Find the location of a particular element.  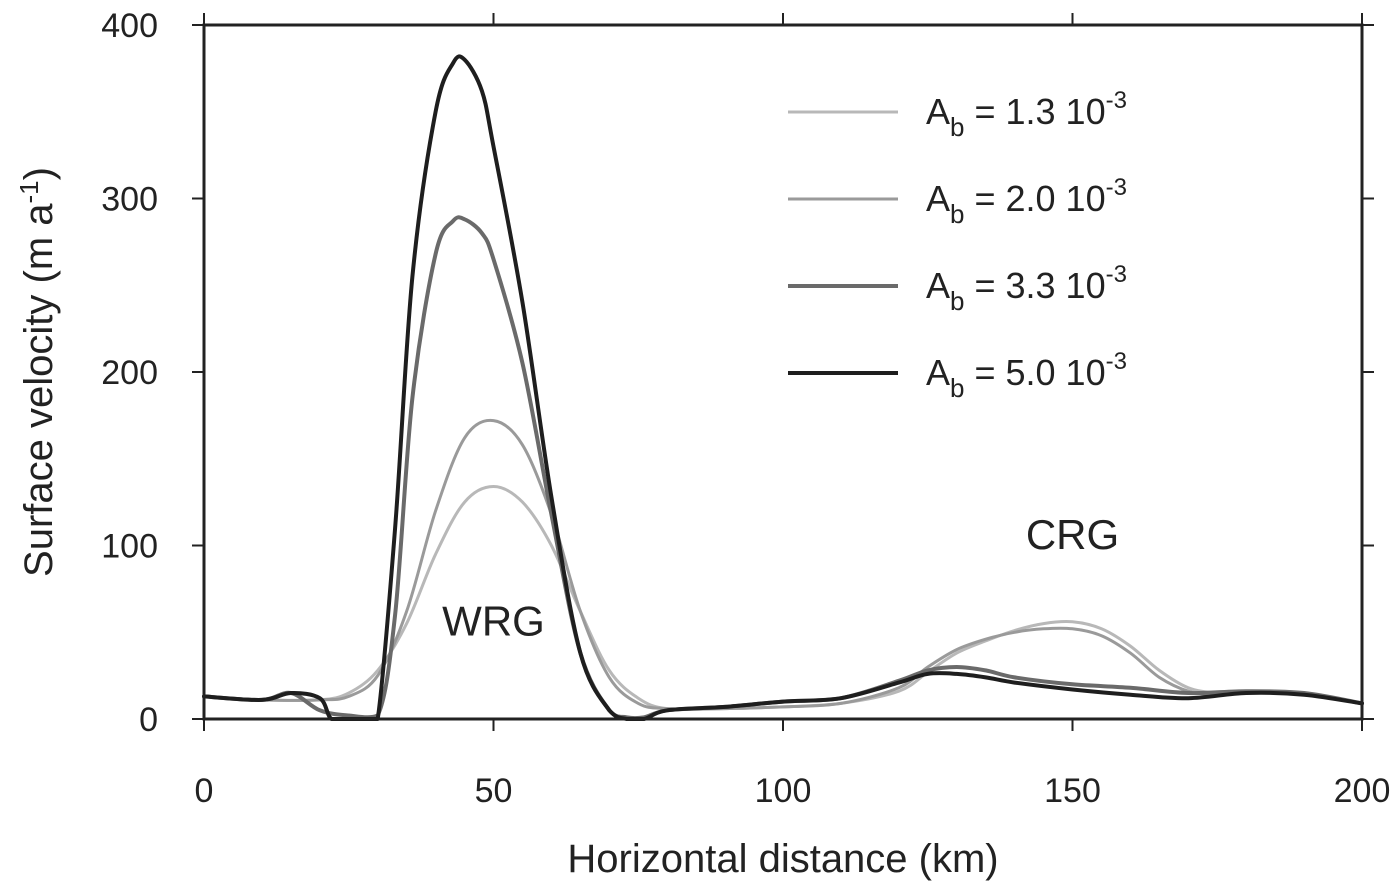

x-tick-label: 100 is located at coordinates (783, 791).